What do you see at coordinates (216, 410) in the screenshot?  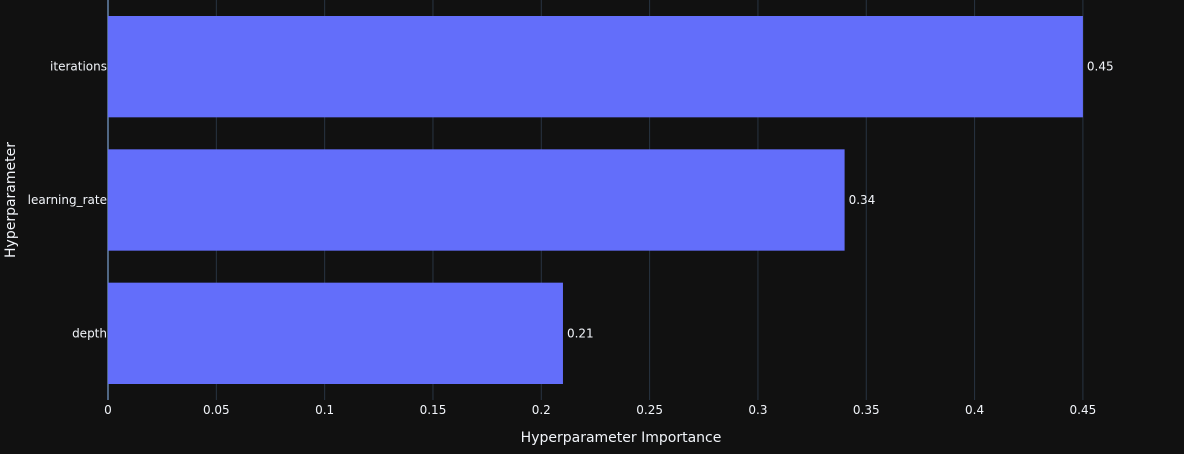 I see `x-tick-label: 0.05` at bounding box center [216, 410].